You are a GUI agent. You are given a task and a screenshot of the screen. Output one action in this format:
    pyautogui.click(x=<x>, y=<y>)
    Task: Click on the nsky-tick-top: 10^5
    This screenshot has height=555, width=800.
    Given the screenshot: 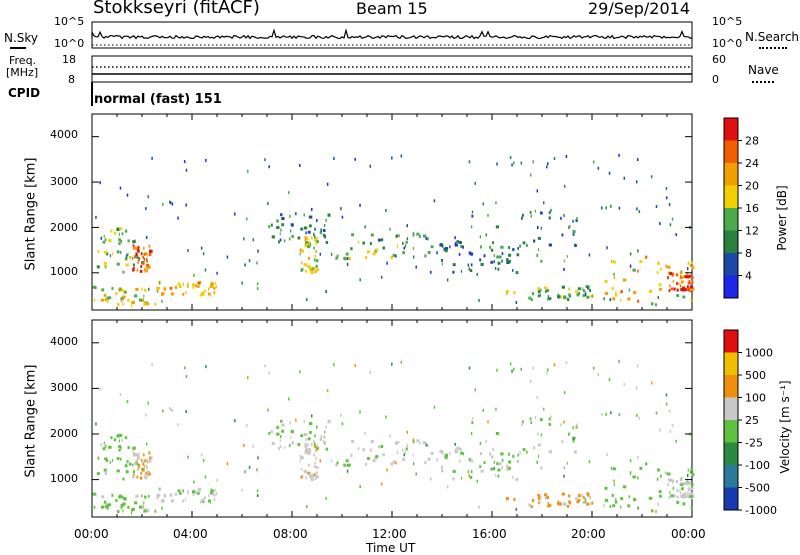 What is the action you would take?
    pyautogui.click(x=69, y=21)
    